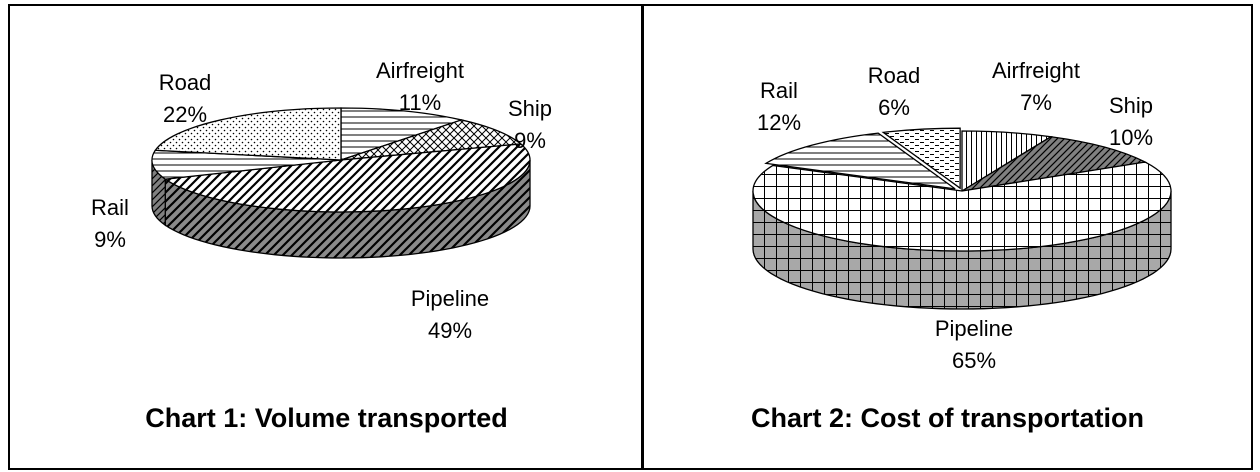  What do you see at coordinates (947, 418) in the screenshot?
I see `chart-2-title: Chart 2: Cost of transportation` at bounding box center [947, 418].